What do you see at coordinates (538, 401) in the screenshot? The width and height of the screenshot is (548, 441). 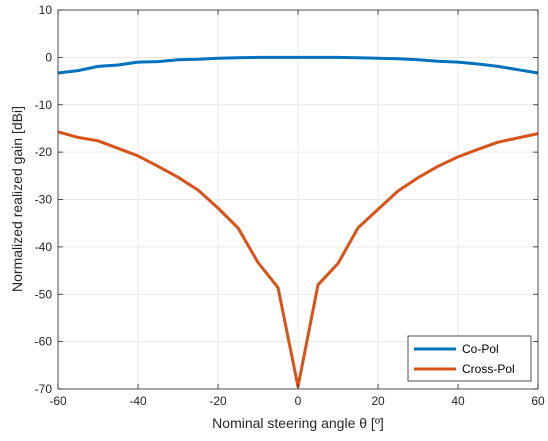 I see `x-tick-label: 60` at bounding box center [538, 401].